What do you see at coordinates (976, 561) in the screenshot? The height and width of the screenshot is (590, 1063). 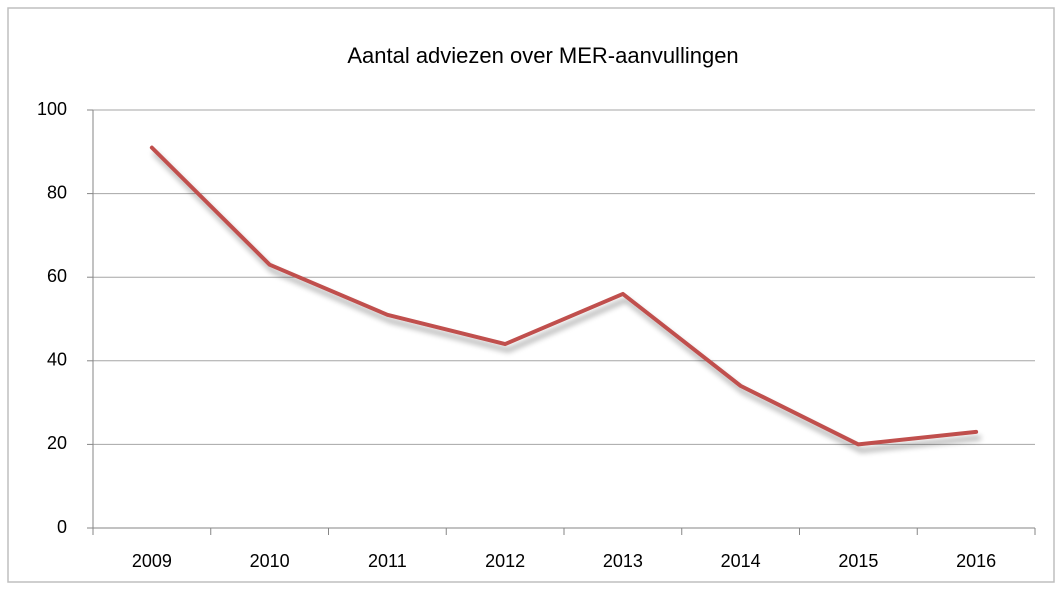 I see `x-tick-label: 2016` at bounding box center [976, 561].